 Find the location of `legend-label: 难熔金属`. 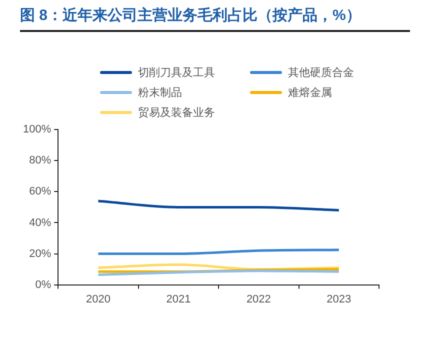

legend-label: 难熔金属 is located at coordinates (310, 93).